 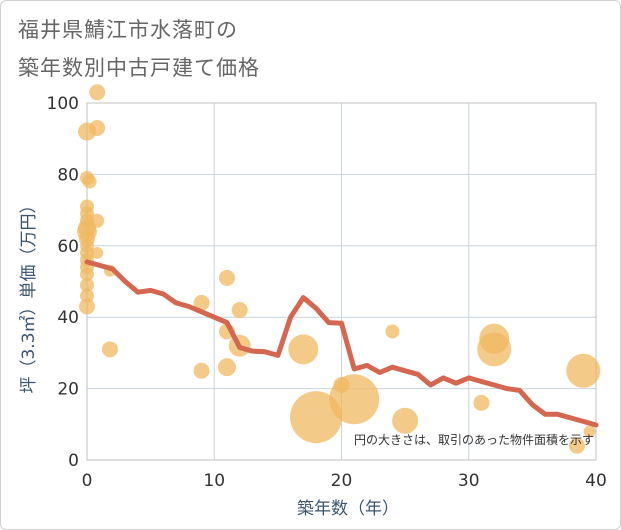 What do you see at coordinates (73, 461) in the screenshot?
I see `y-tick-label: 0` at bounding box center [73, 461].